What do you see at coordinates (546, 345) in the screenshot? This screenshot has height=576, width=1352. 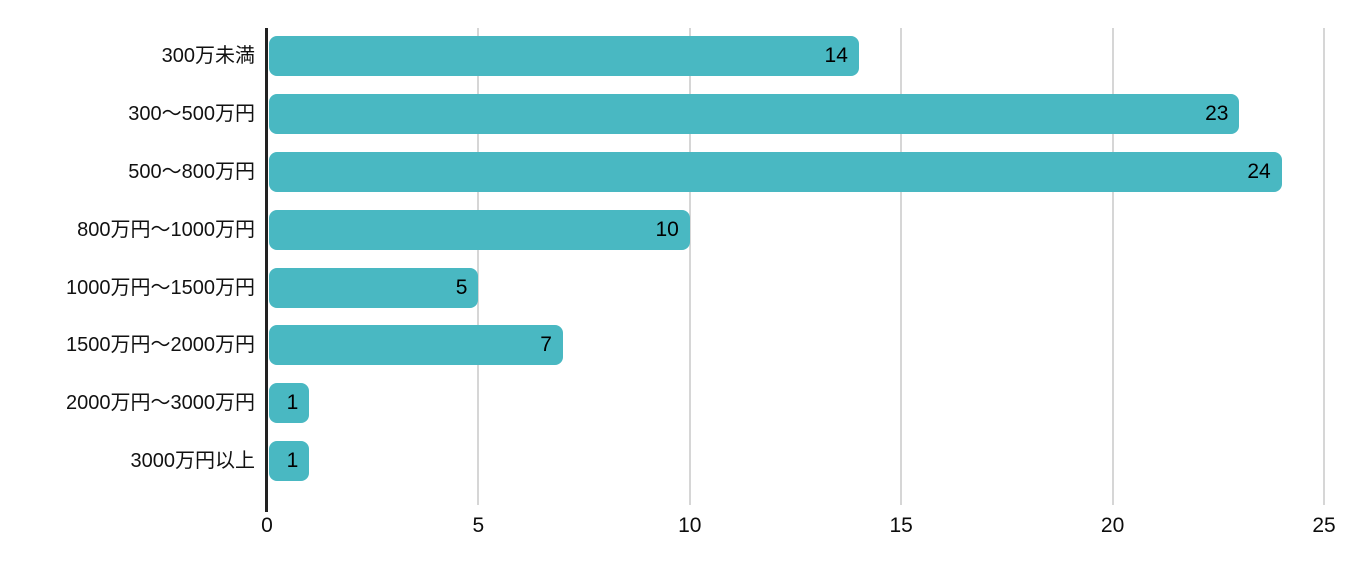 I see `bar-value-label: 7` at bounding box center [546, 345].